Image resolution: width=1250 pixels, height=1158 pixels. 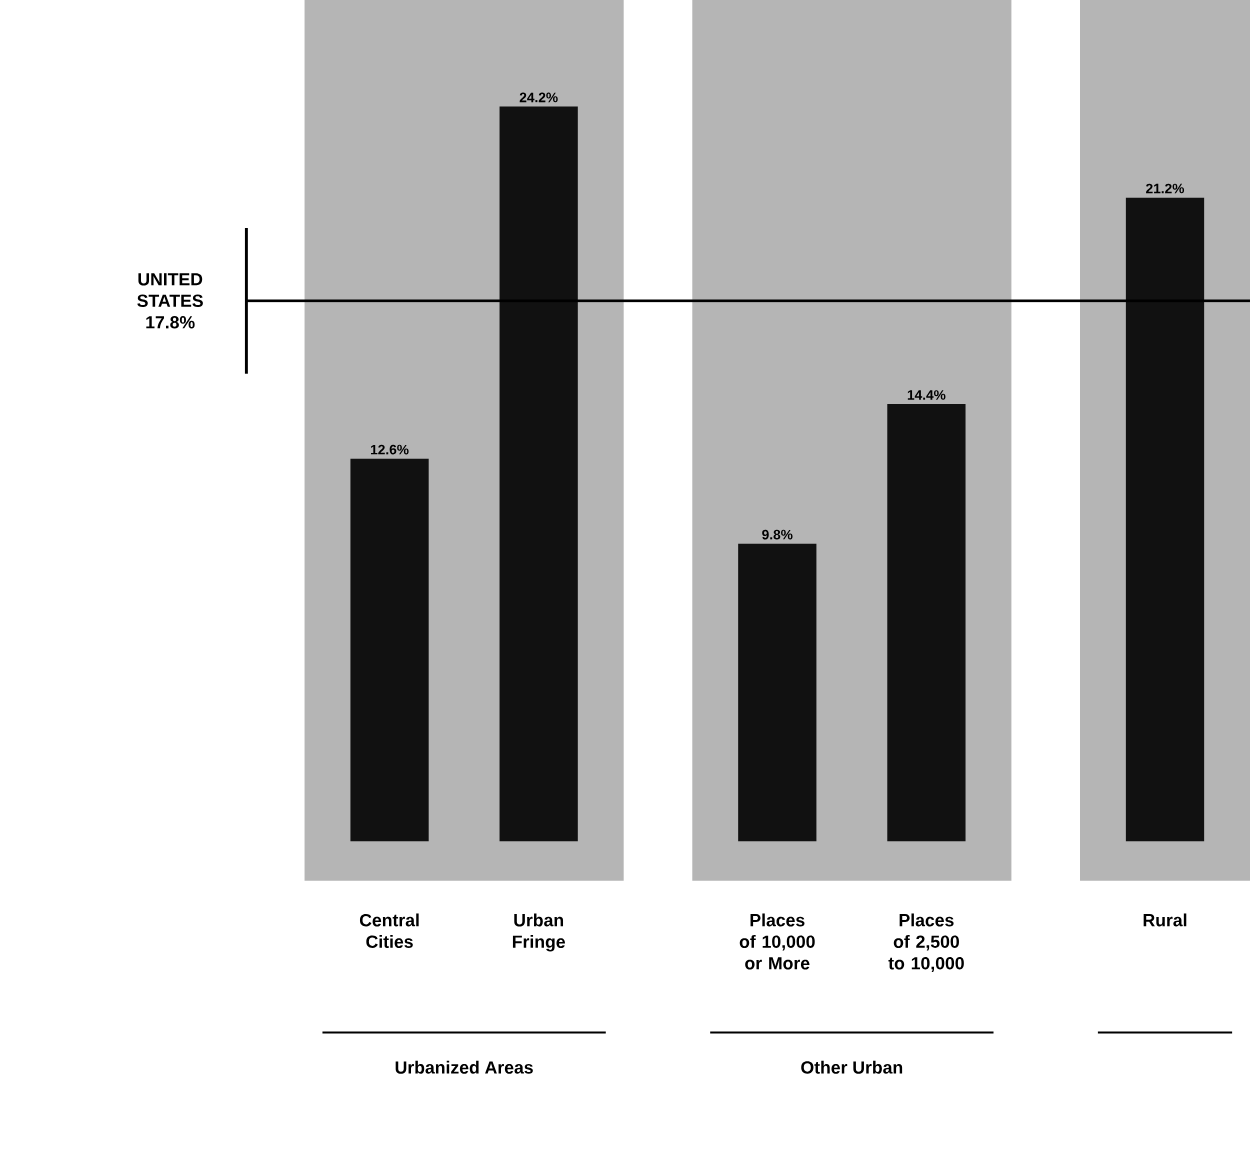 What do you see at coordinates (1165, 920) in the screenshot?
I see `x-tick-label: Rural` at bounding box center [1165, 920].